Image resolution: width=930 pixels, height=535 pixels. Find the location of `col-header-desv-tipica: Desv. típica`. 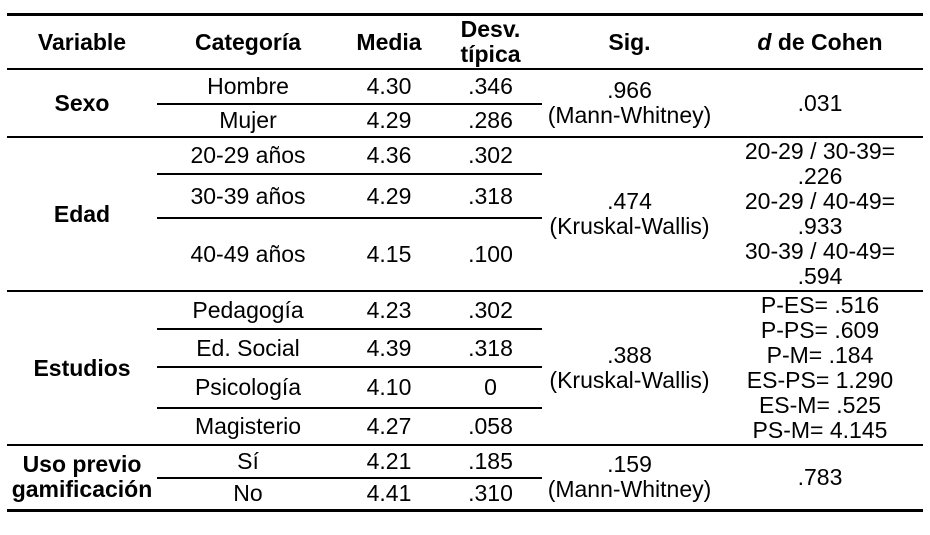

col-header-desv-tipica: Desv. típica is located at coordinates (490, 41).